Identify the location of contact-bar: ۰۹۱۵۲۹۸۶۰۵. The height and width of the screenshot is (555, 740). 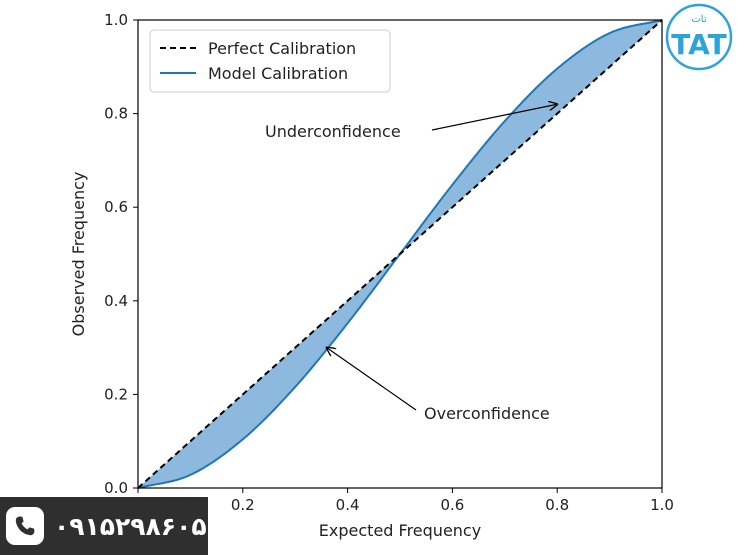
(104, 526).